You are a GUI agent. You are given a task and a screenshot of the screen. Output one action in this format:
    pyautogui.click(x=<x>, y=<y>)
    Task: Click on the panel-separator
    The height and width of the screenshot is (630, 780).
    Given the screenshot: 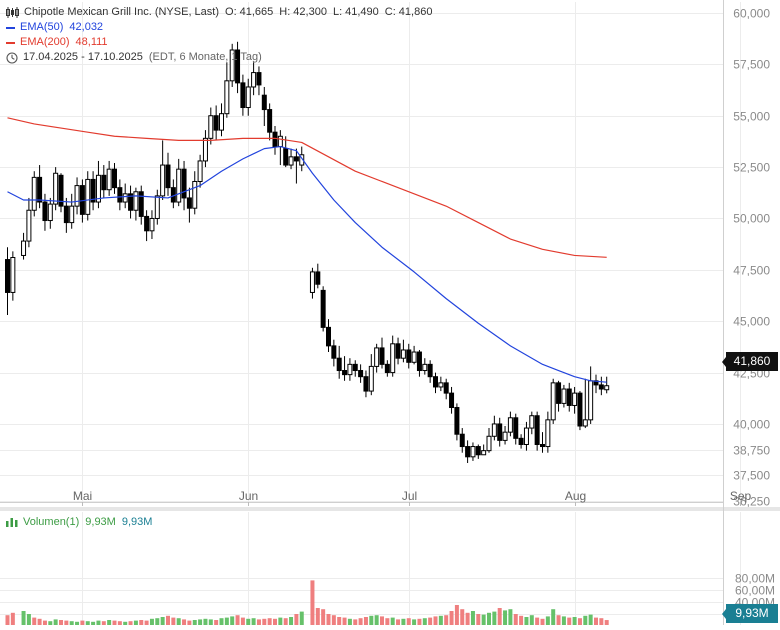 What is the action you would take?
    pyautogui.click(x=390, y=509)
    